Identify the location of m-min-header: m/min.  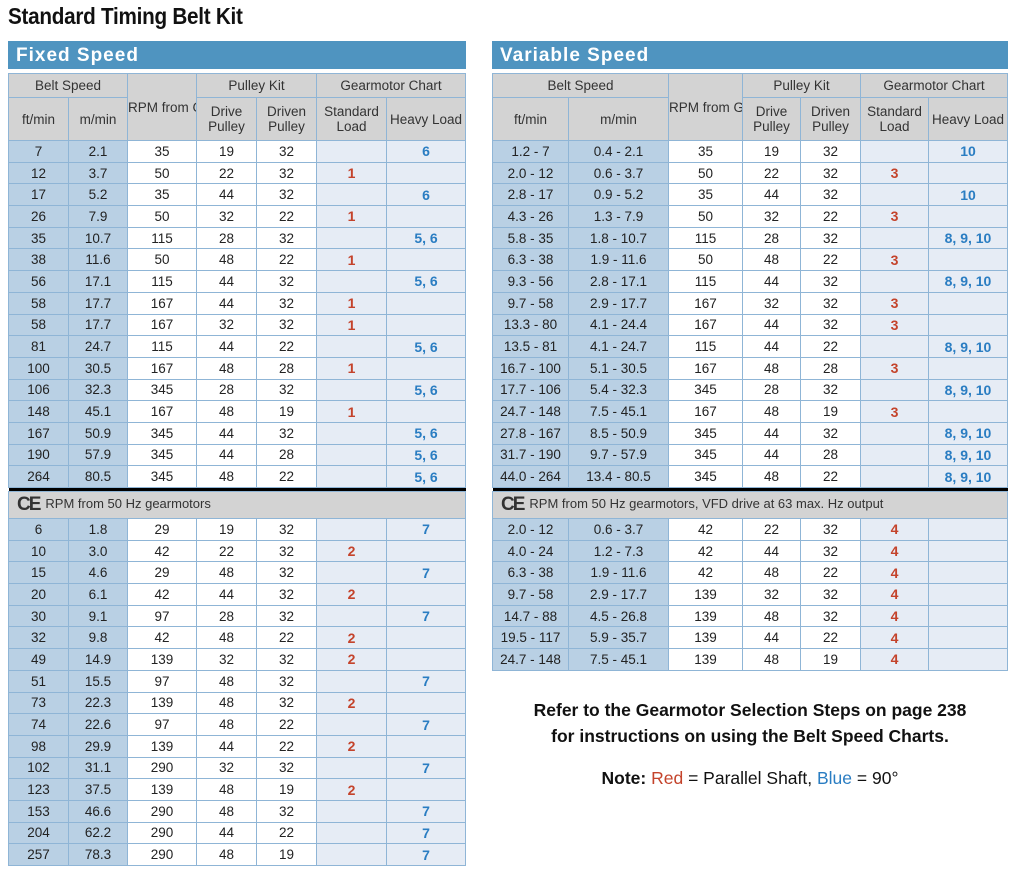
(98, 119).